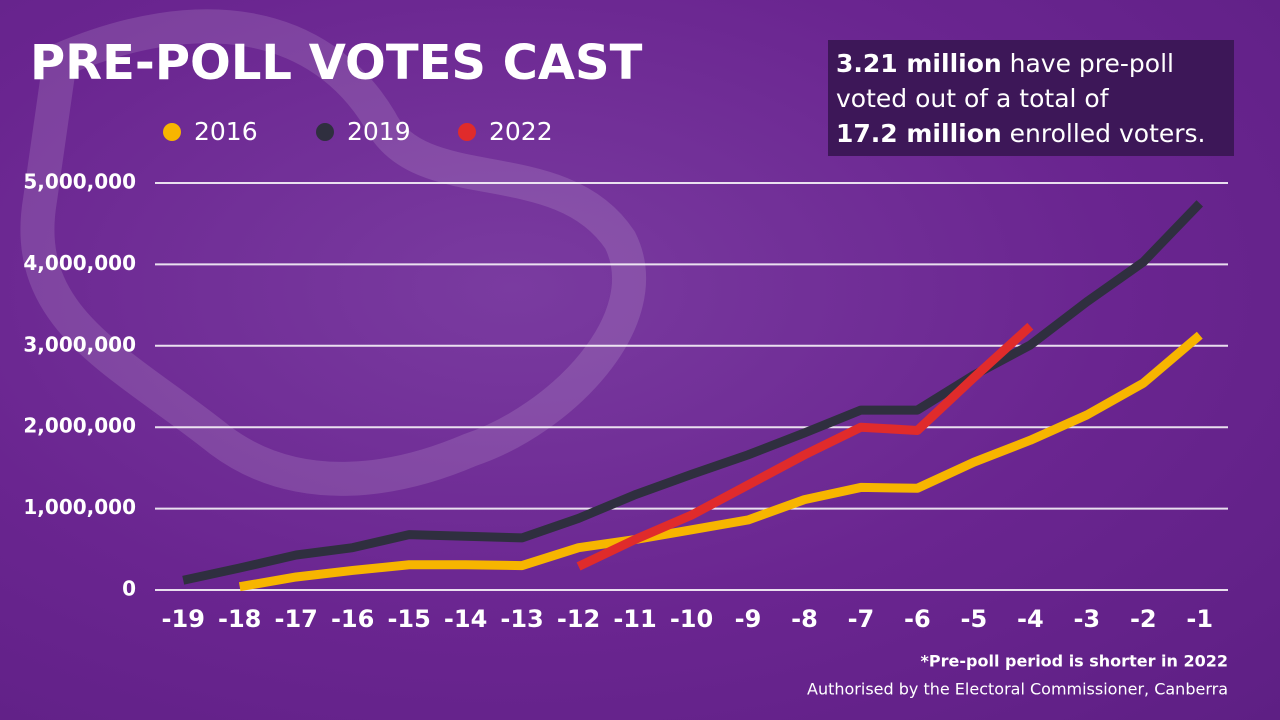 The image size is (1280, 720). What do you see at coordinates (974, 619) in the screenshot?
I see `x-tick-label: -5` at bounding box center [974, 619].